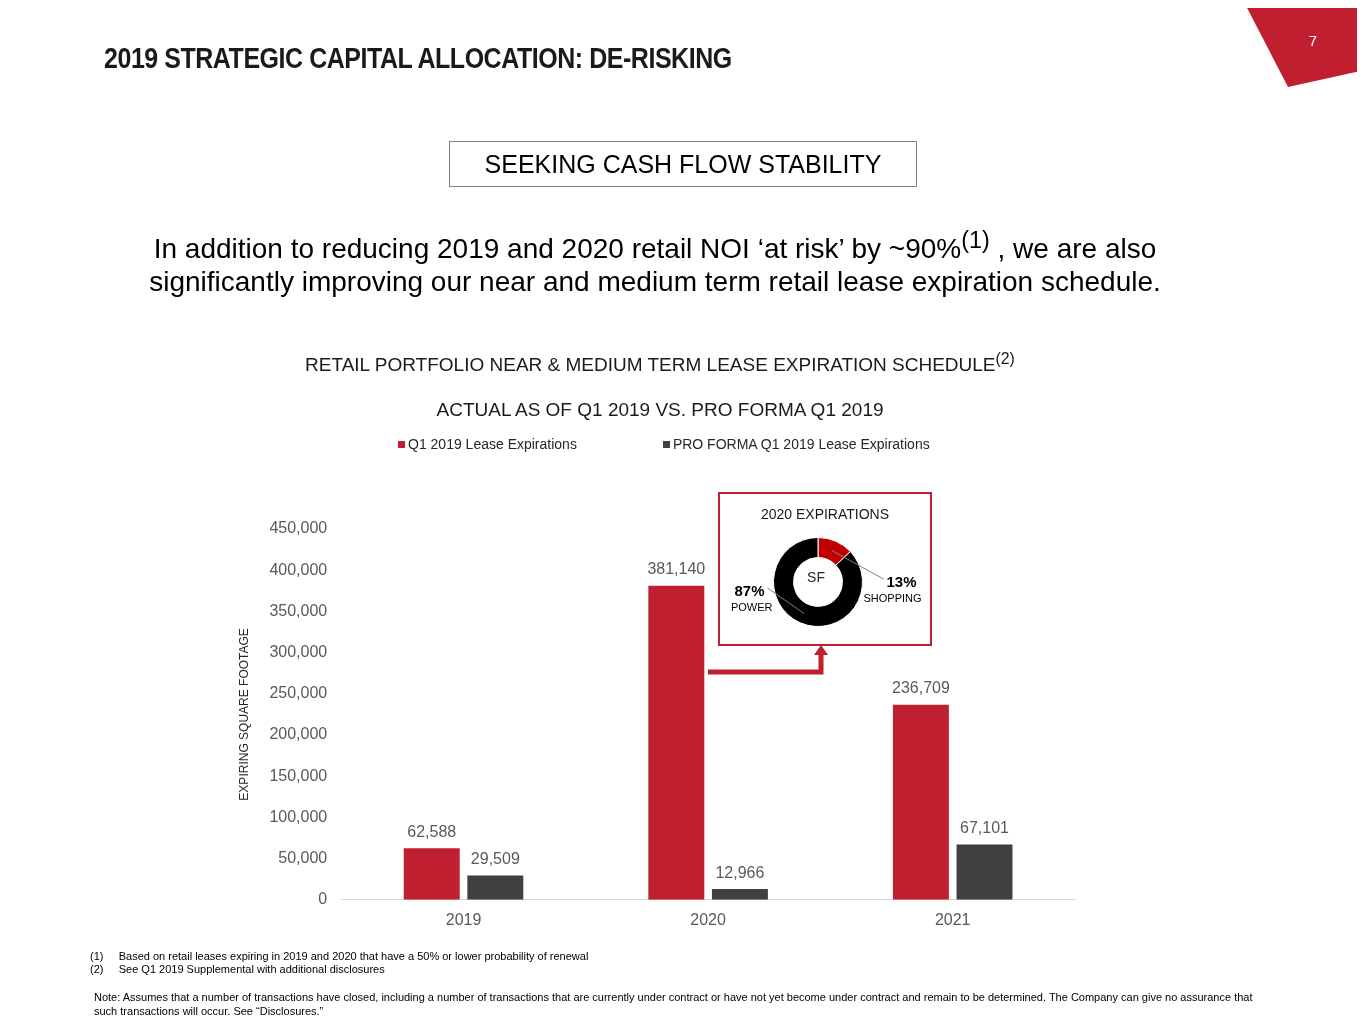 This screenshot has height=1024, width=1365. I want to click on y-tick-label: 0, so click(323, 899).